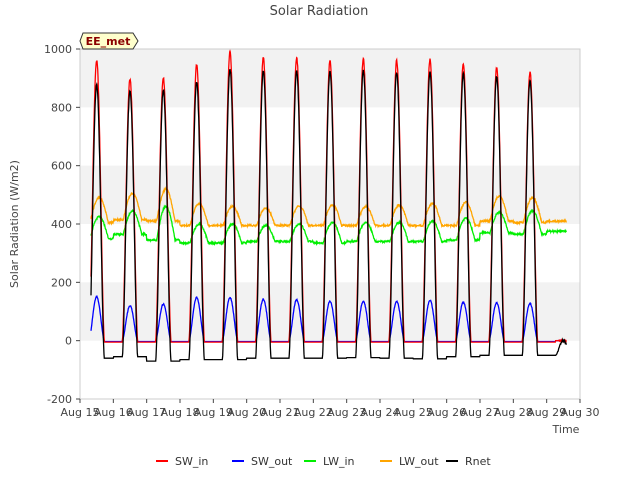 The image size is (640, 480). Describe the element at coordinates (80, 412) in the screenshot. I see `x-tick-label: Aug 15` at that location.